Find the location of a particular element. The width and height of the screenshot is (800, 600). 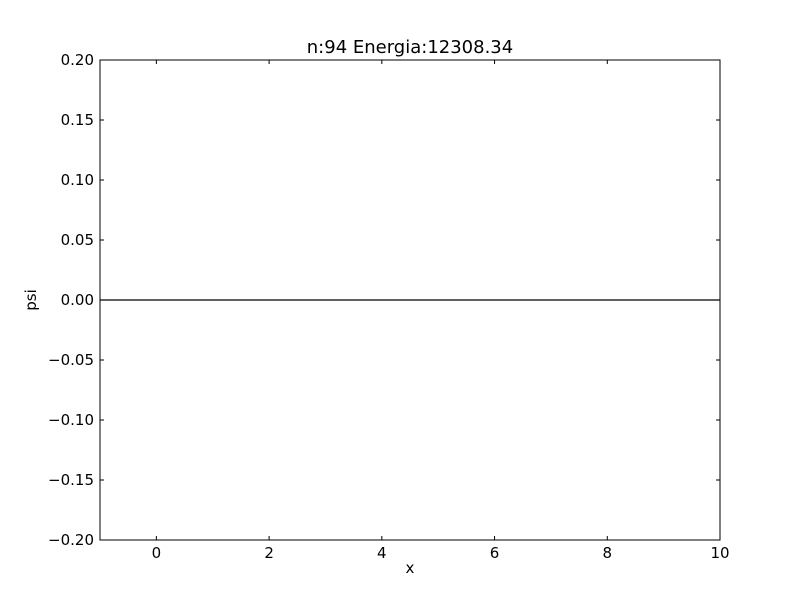

y-tick-label: −0.05 is located at coordinates (71, 360).